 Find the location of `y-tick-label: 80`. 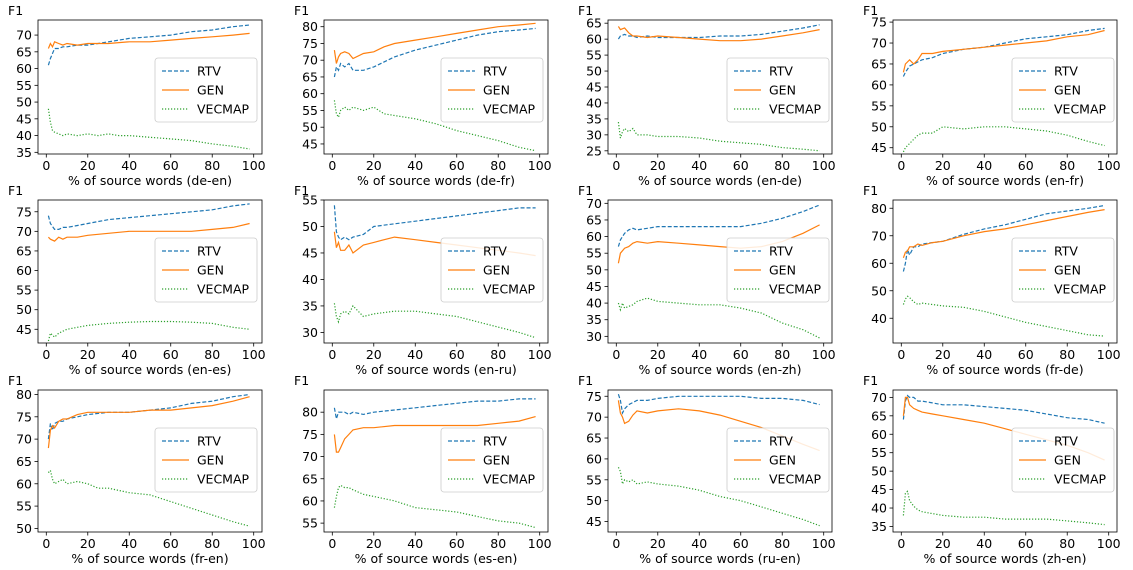

y-tick-label: 80 is located at coordinates (310, 412).